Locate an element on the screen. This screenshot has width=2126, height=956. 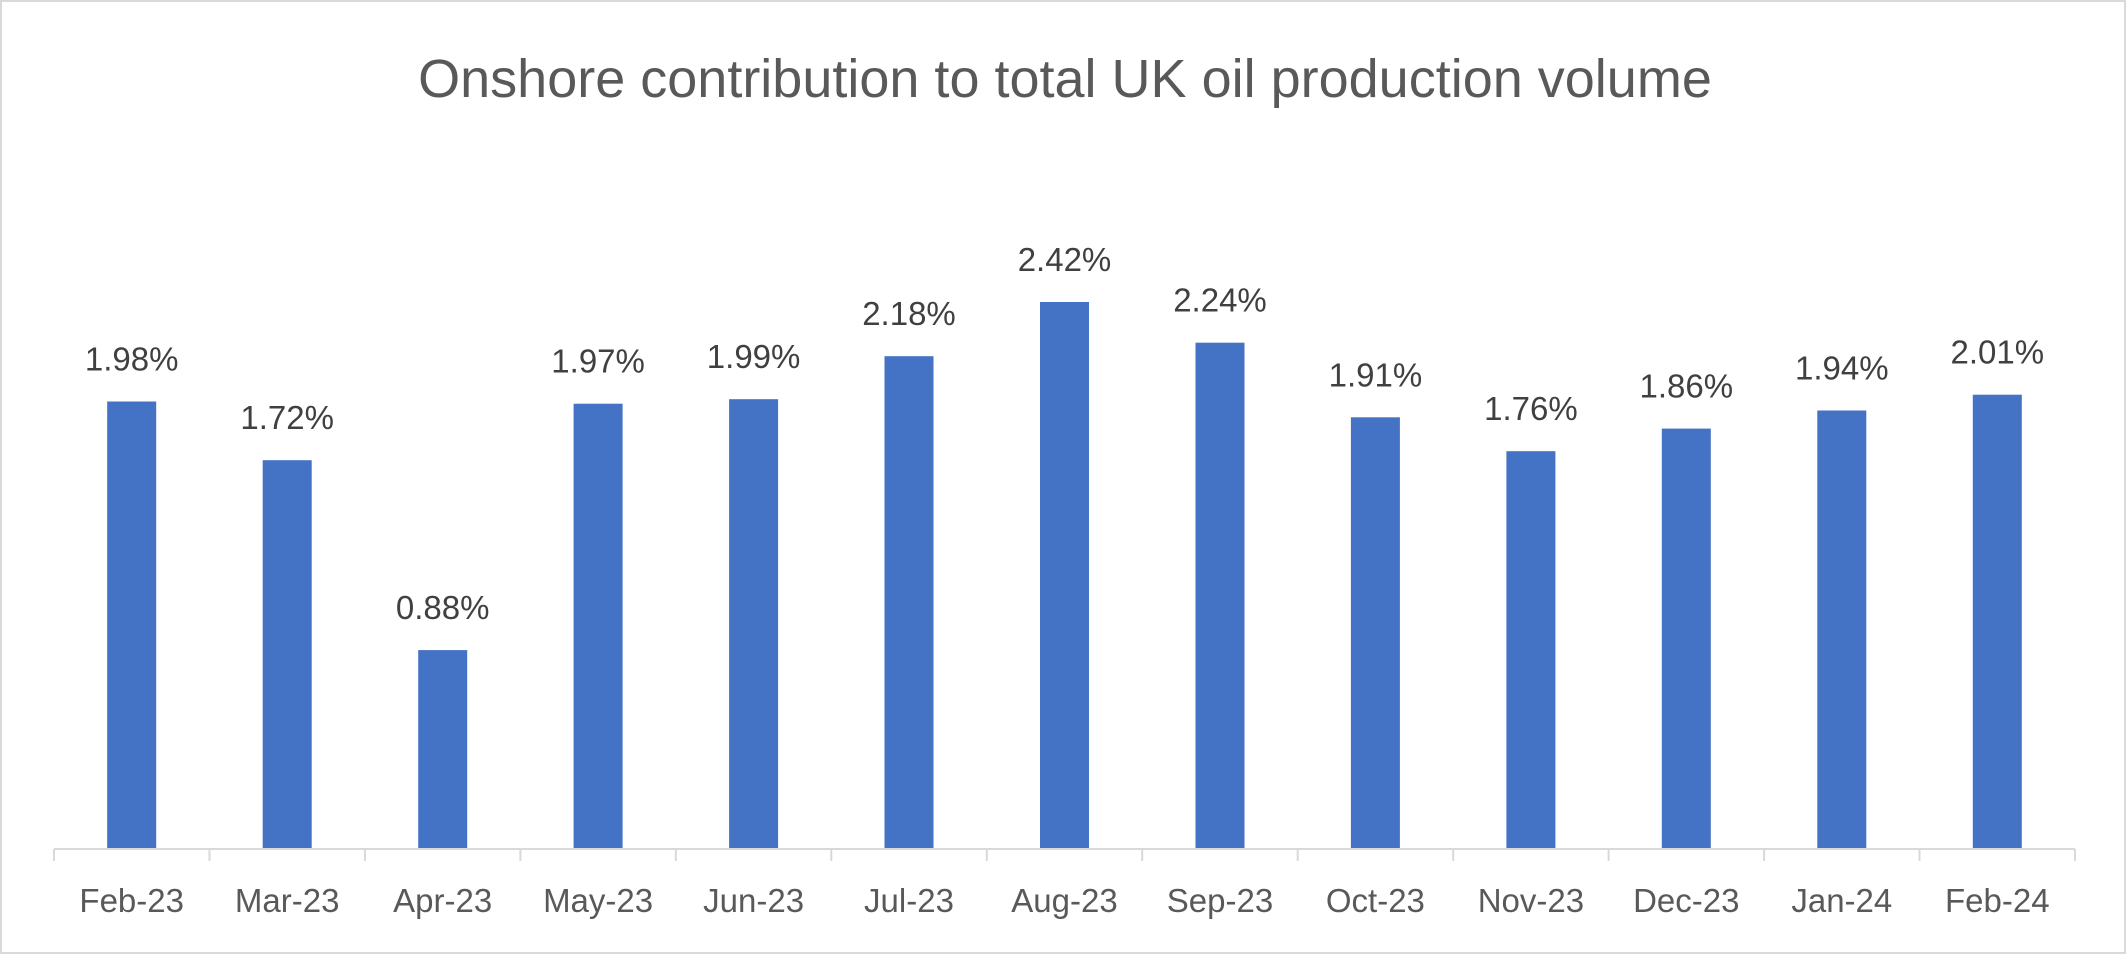
data-label-Jun-23: 1.99% is located at coordinates (754, 356).